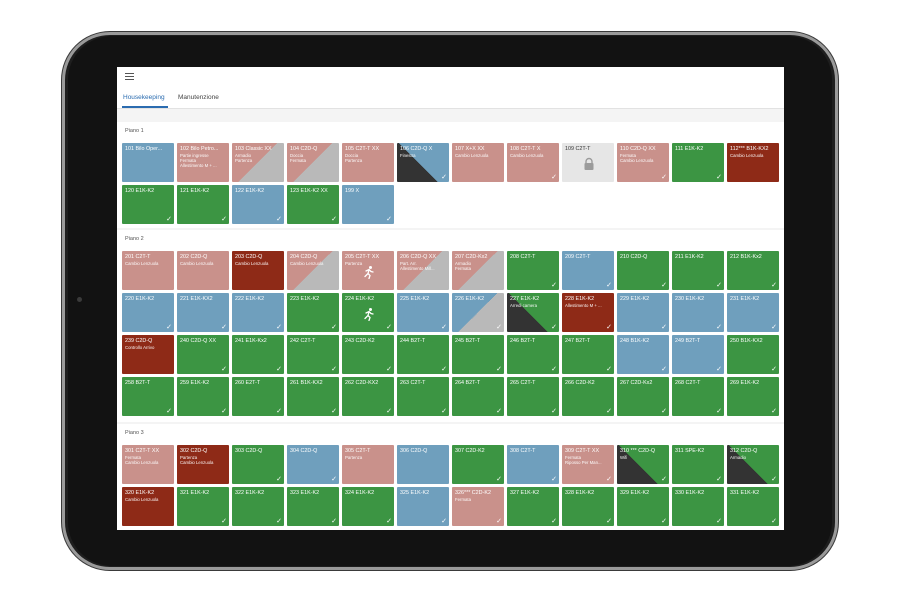 The image size is (900, 600). Describe the element at coordinates (144, 97) in the screenshot. I see `tab-housekeeping: Housekeeping` at that location.